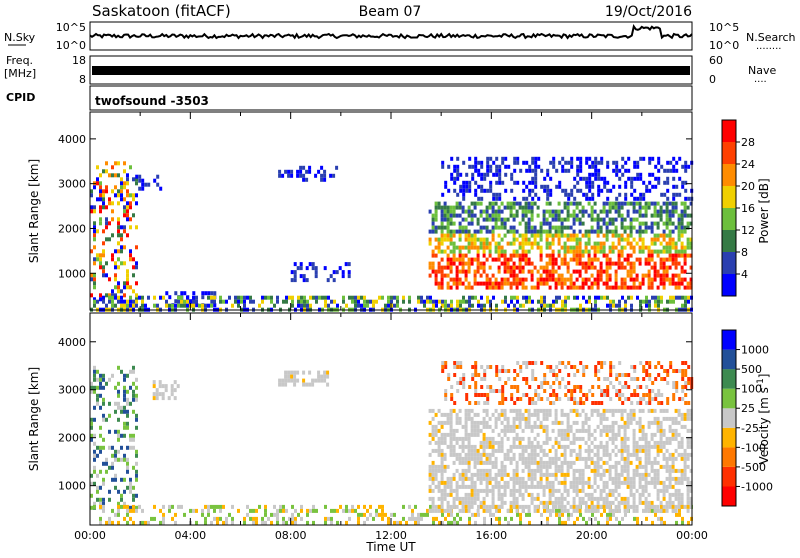  What do you see at coordinates (72, 184) in the screenshot?
I see `y-tick-label: 3000` at bounding box center [72, 184].